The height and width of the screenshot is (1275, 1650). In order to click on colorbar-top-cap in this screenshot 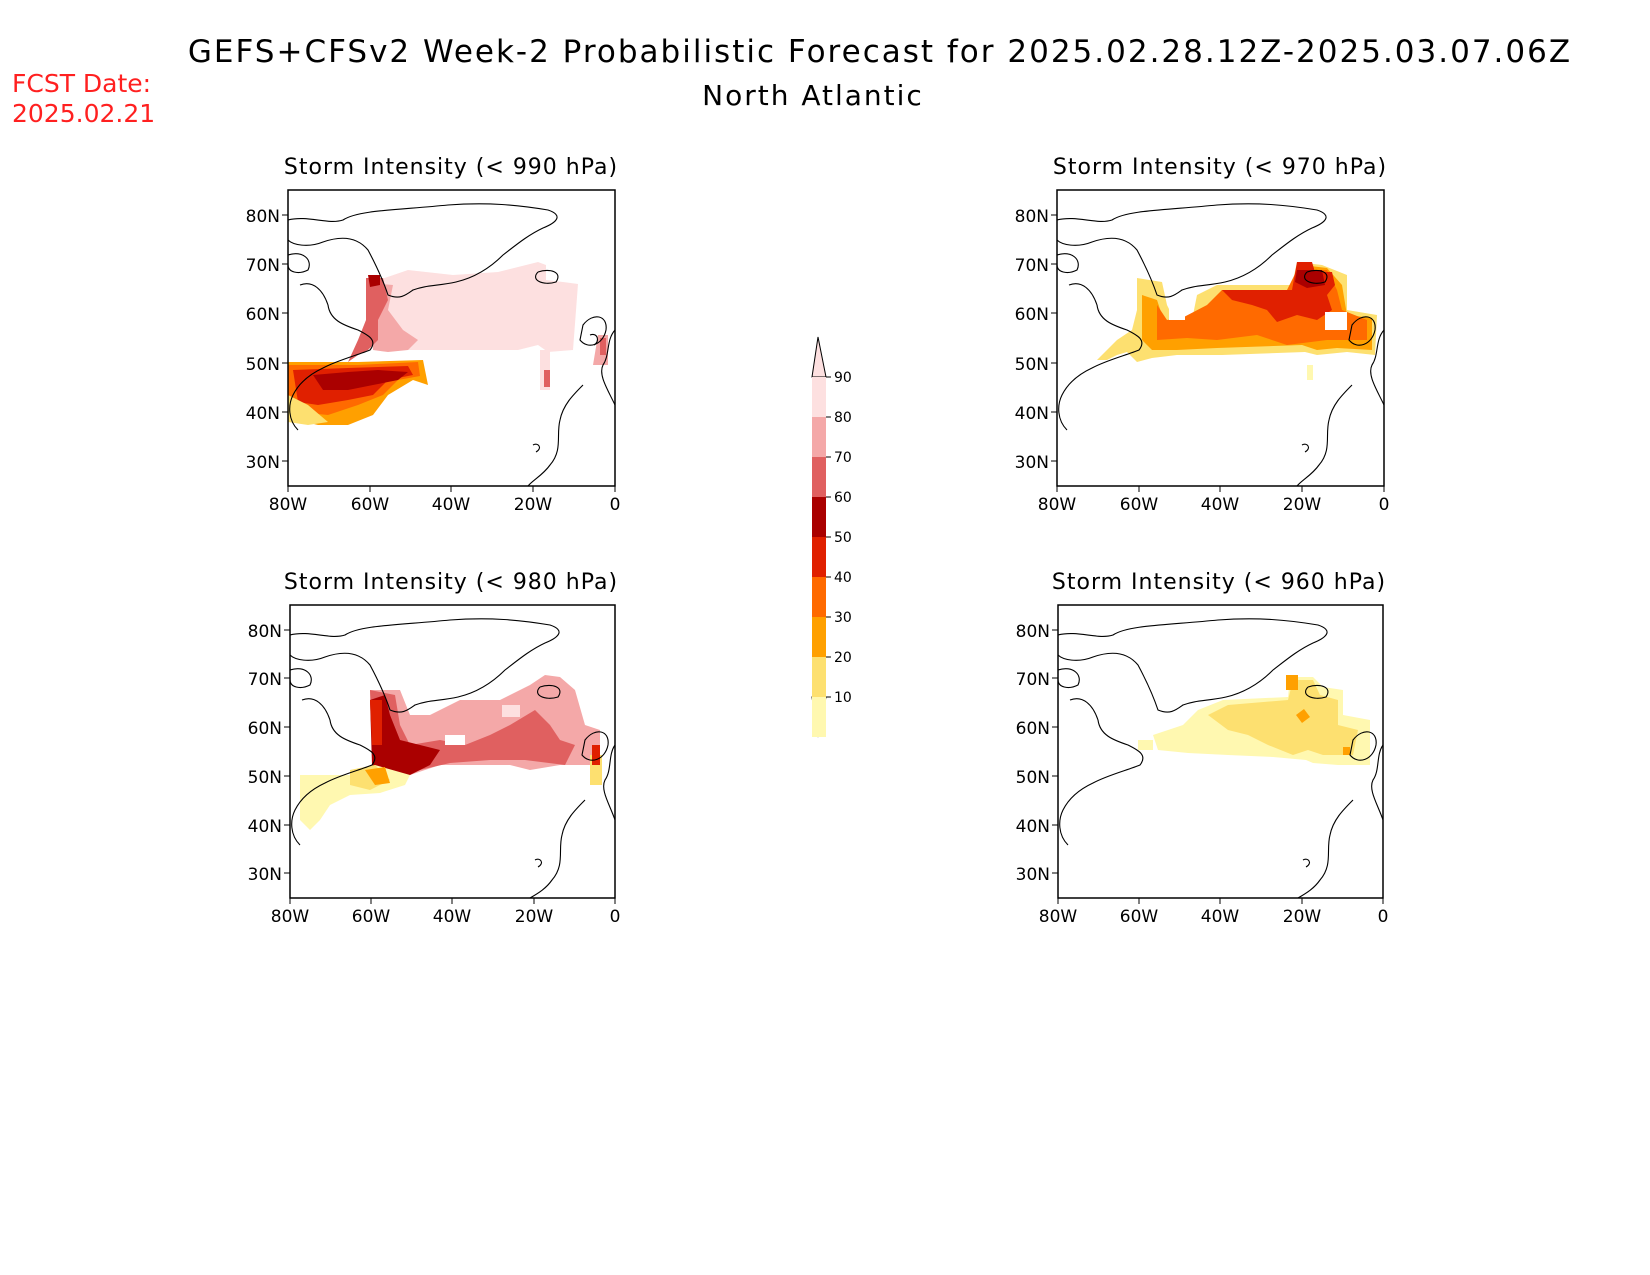, I will do `click(819, 357)`.